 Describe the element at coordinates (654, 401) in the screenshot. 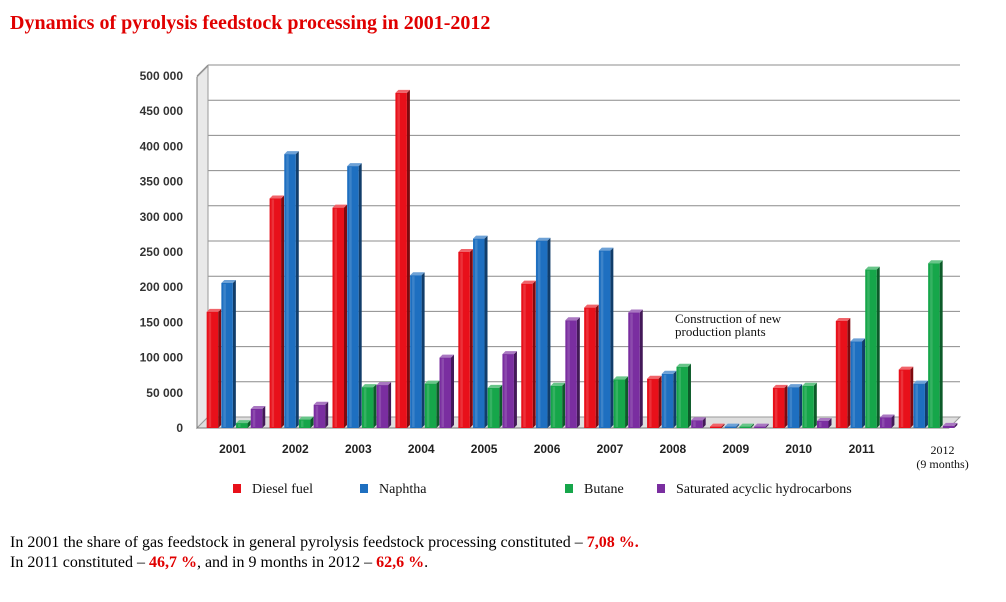

I see `bar-diesel-fuel-2008` at that location.